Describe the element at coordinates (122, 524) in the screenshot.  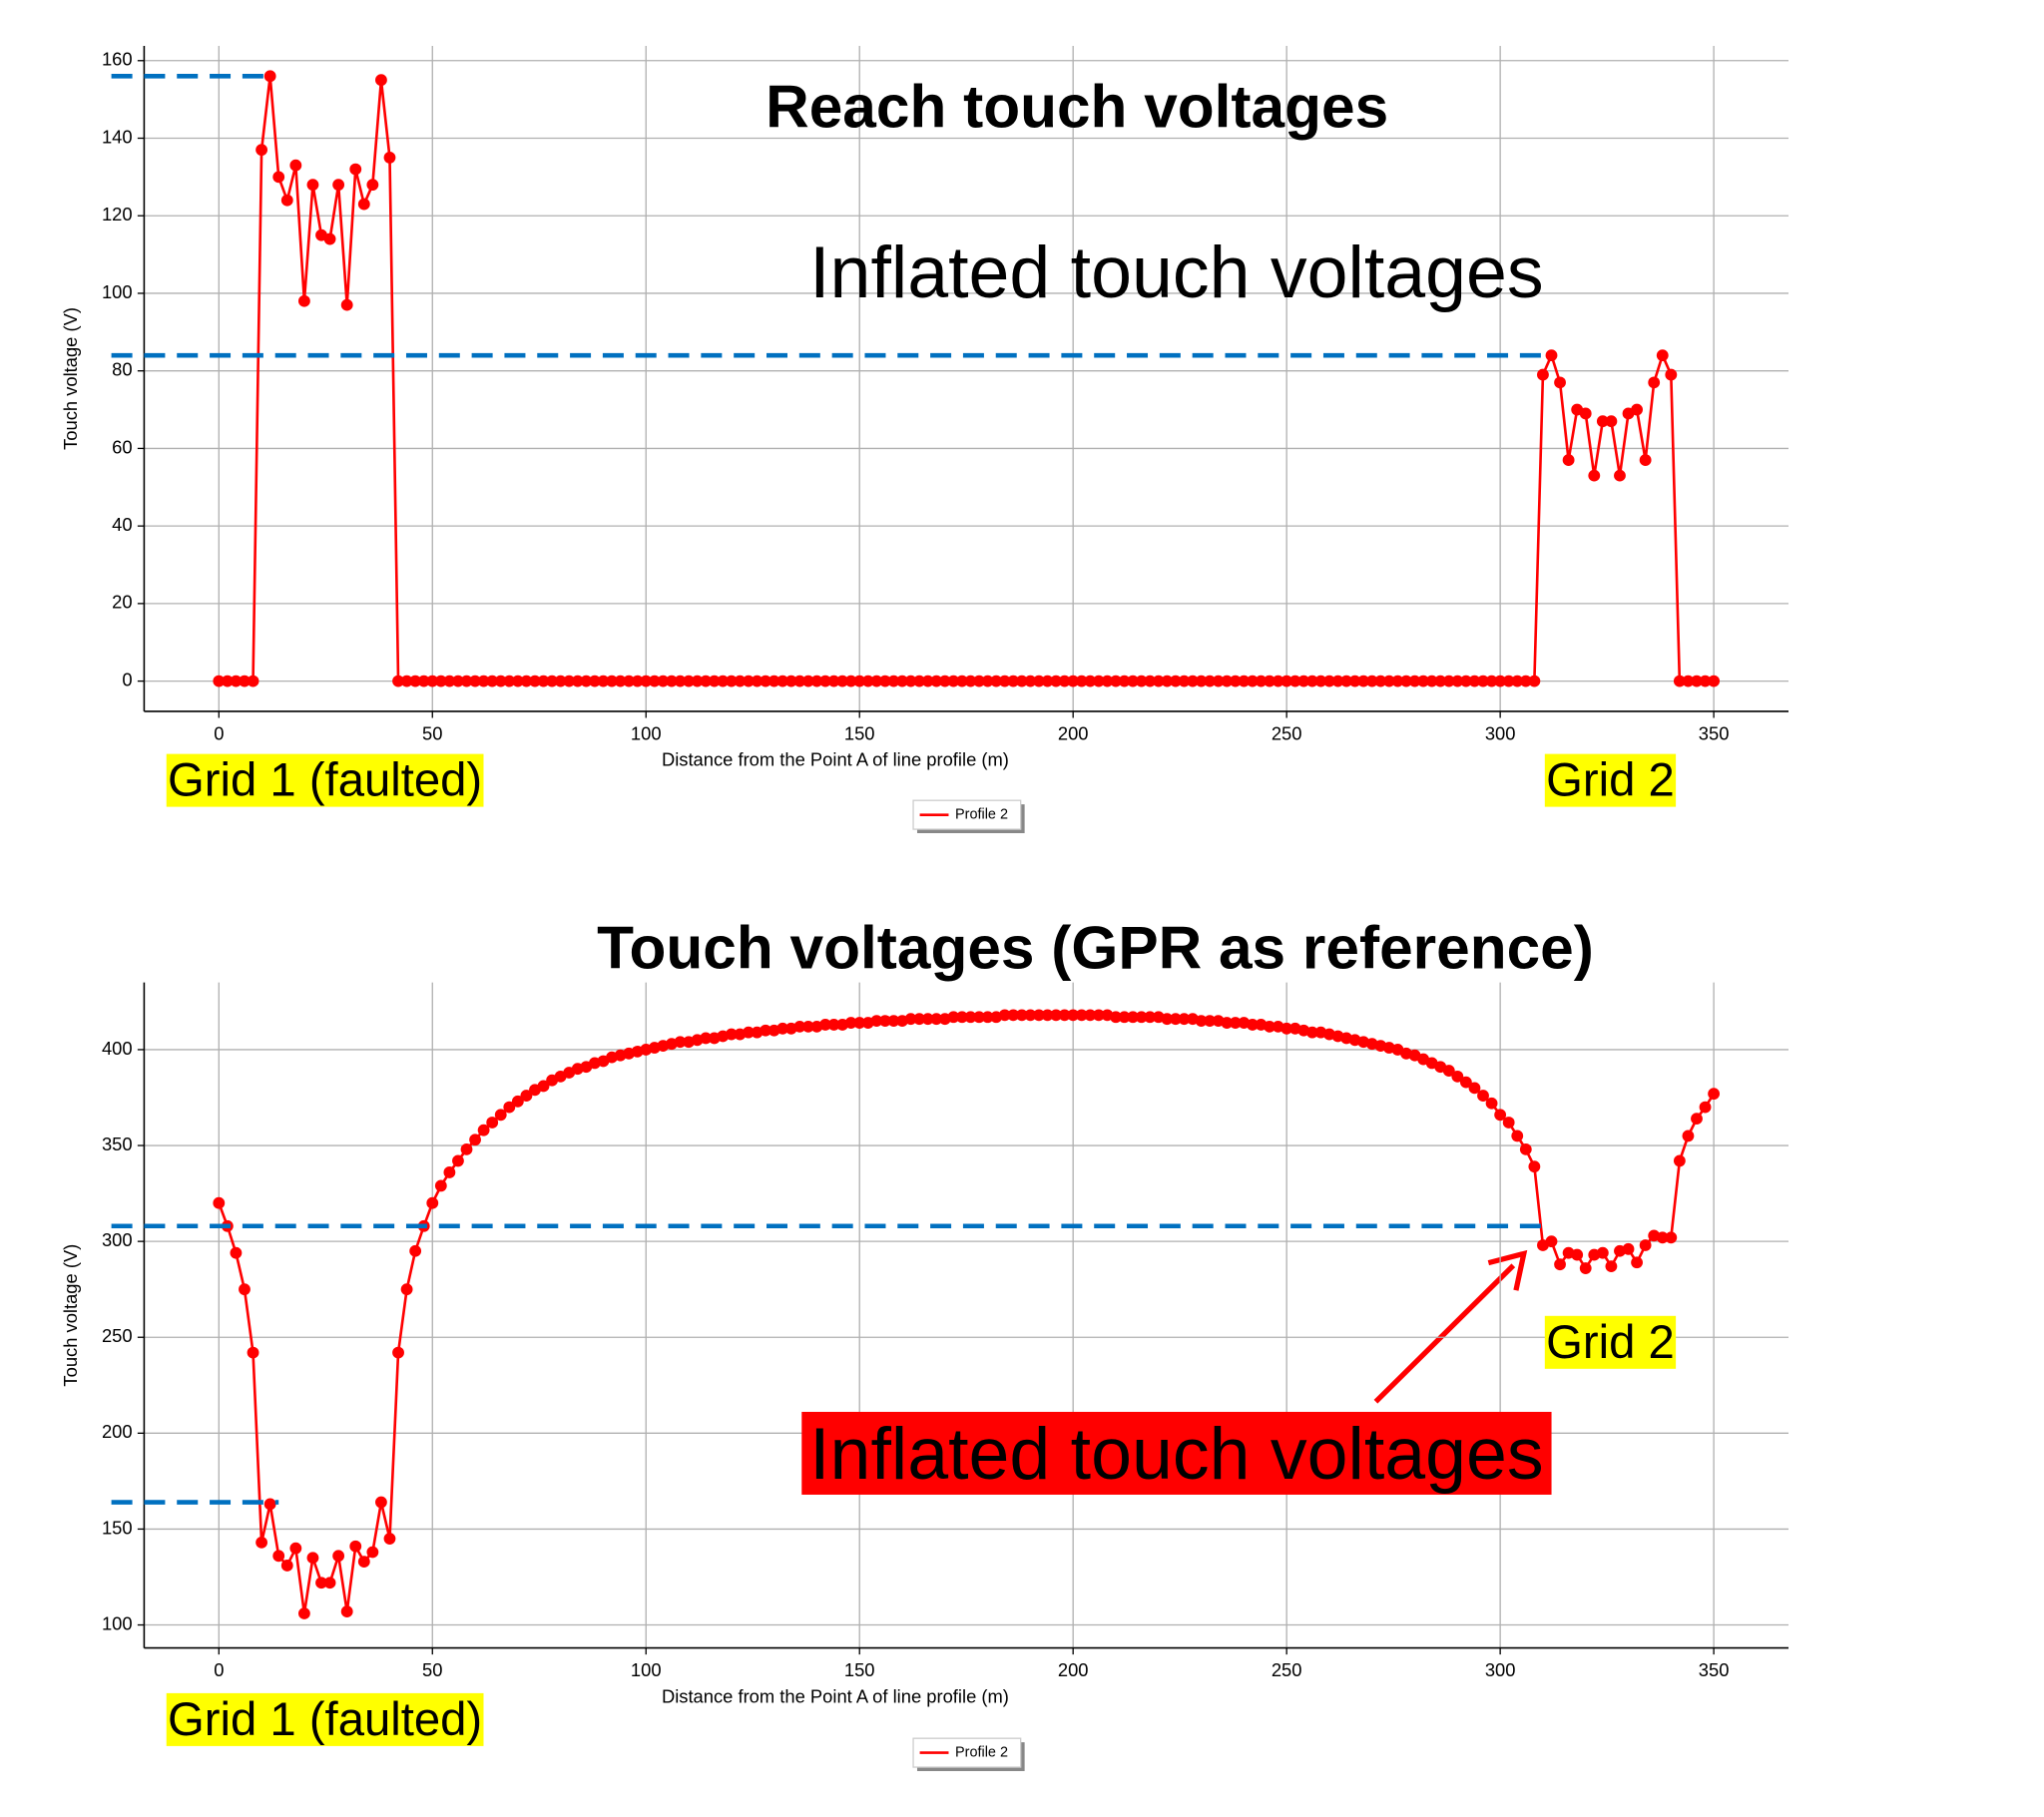
I see `y-tick-label: 40` at that location.